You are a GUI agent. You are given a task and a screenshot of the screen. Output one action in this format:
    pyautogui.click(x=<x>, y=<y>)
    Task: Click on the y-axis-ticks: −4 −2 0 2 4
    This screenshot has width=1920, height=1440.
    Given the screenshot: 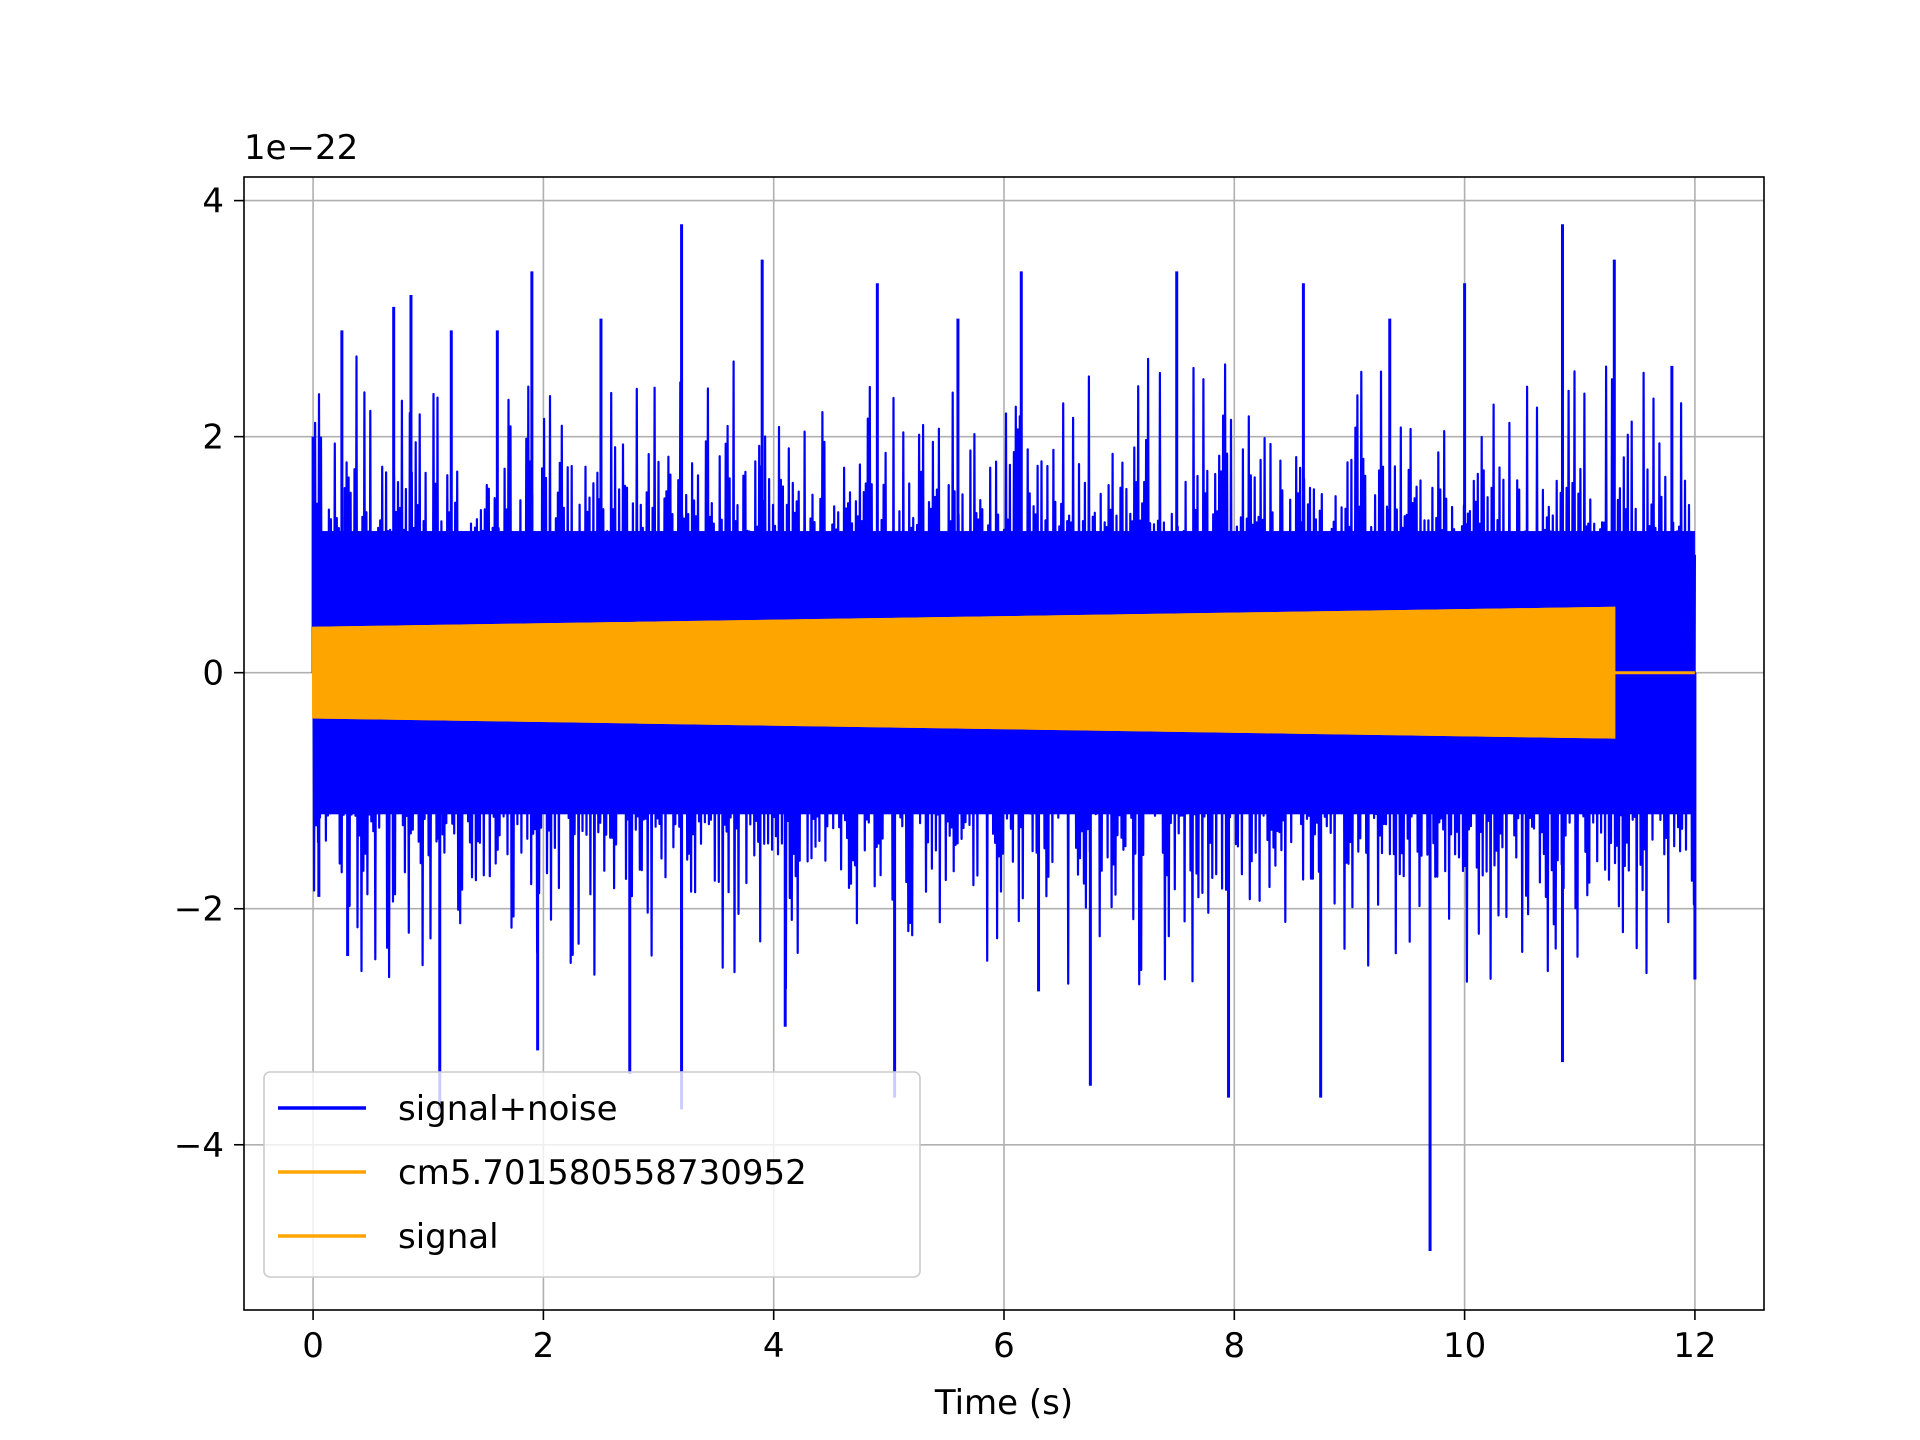 What is the action you would take?
    pyautogui.click(x=209, y=674)
    